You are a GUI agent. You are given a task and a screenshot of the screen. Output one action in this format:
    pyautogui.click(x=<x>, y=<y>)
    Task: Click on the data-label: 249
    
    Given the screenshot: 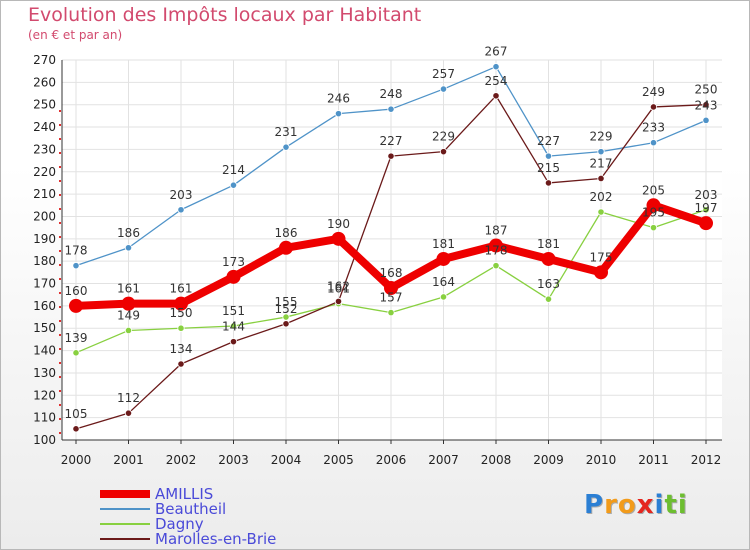 What is the action you would take?
    pyautogui.click(x=653, y=92)
    